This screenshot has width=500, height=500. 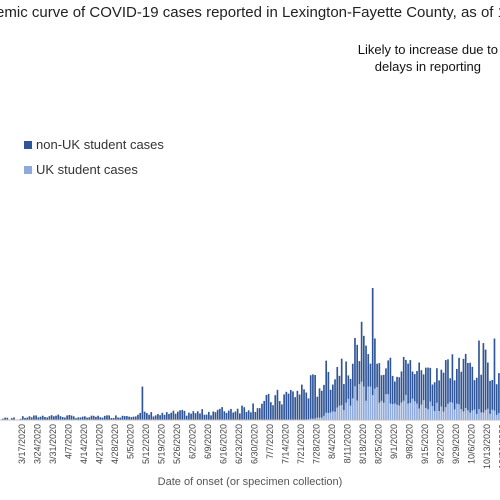 I want to click on x-tick-label: 8/11/2020, so click(x=348, y=443).